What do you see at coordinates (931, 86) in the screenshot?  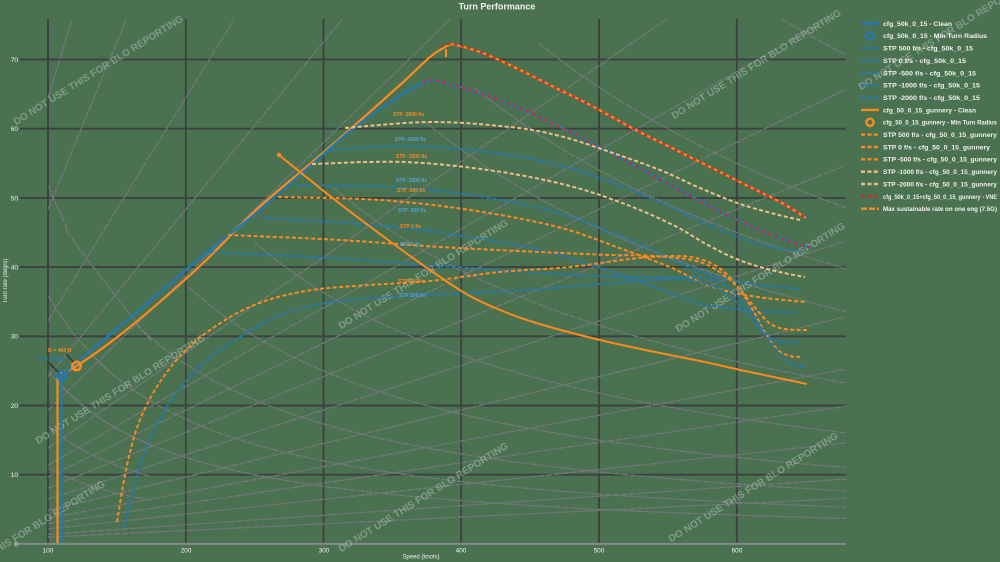 I see `svg-text: STP -1000 f/s - cfg_50k_0_15` at bounding box center [931, 86].